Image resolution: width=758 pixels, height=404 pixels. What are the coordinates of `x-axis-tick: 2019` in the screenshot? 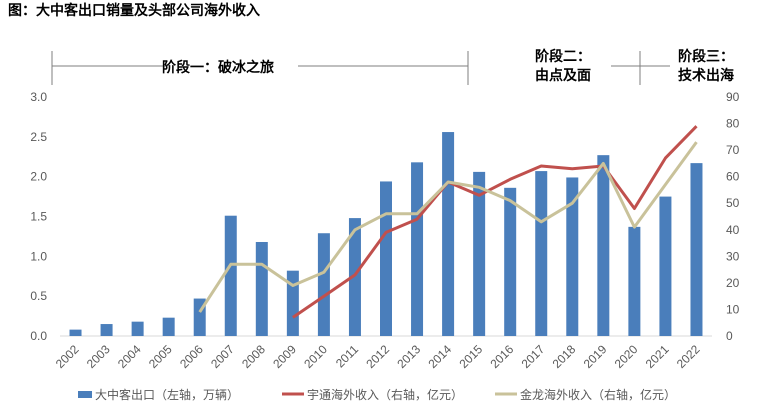 It's located at (595, 356).